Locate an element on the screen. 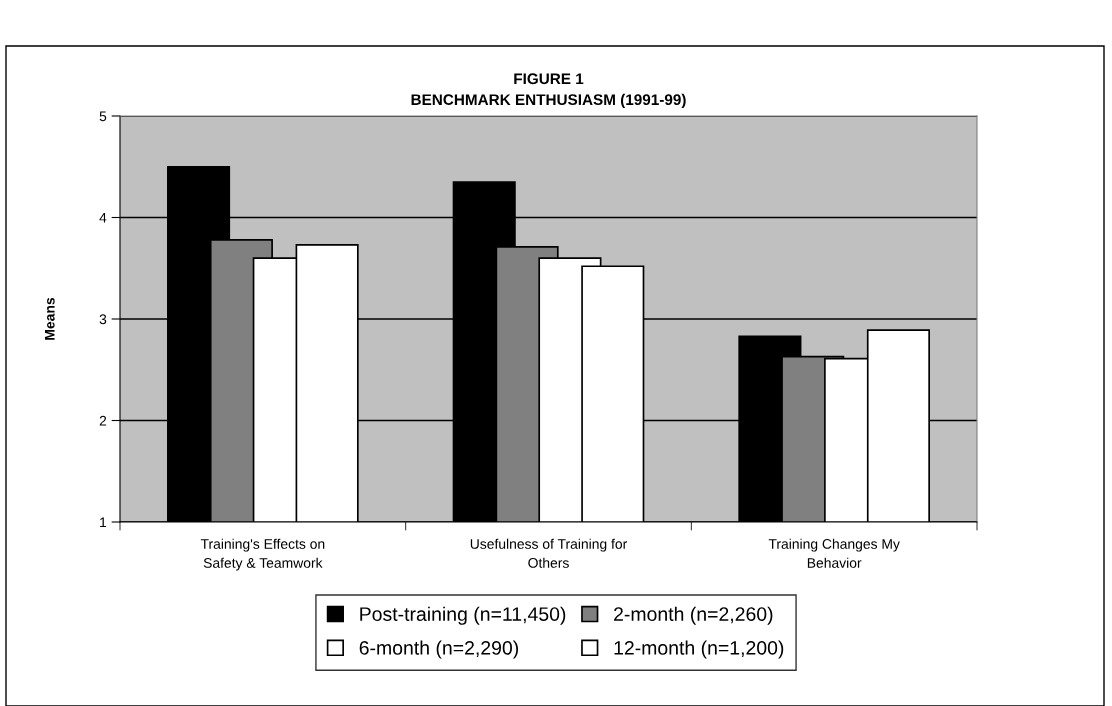  legend-label: Post-training (n=11,450) is located at coordinates (463, 615).